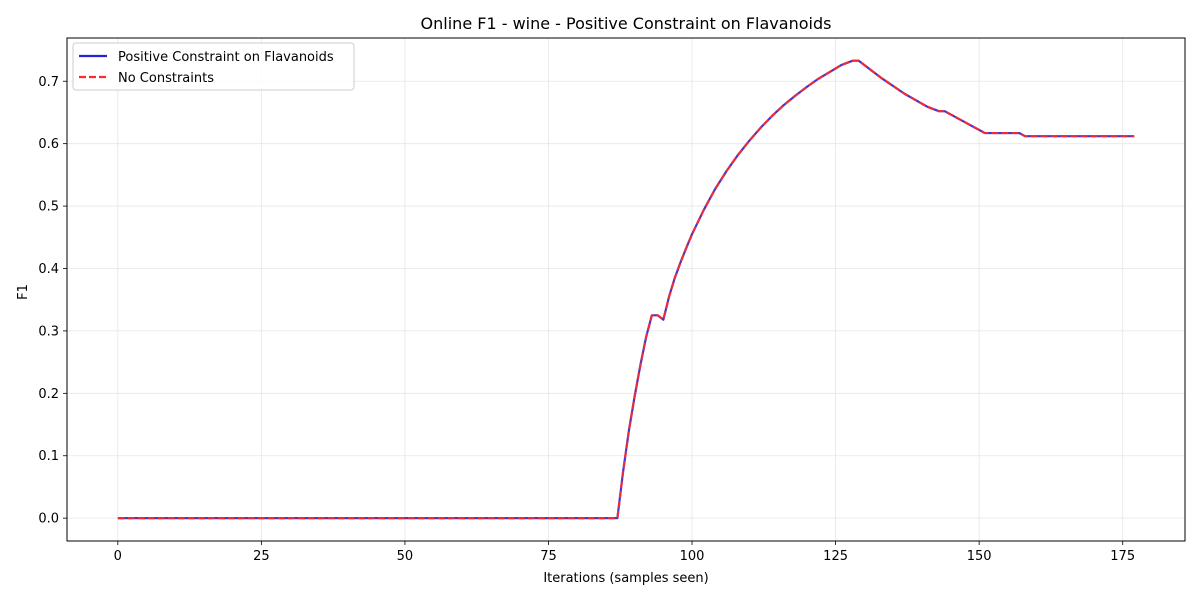 The width and height of the screenshot is (1200, 600). What do you see at coordinates (166, 78) in the screenshot?
I see `legend-label-2: No Constraints` at bounding box center [166, 78].